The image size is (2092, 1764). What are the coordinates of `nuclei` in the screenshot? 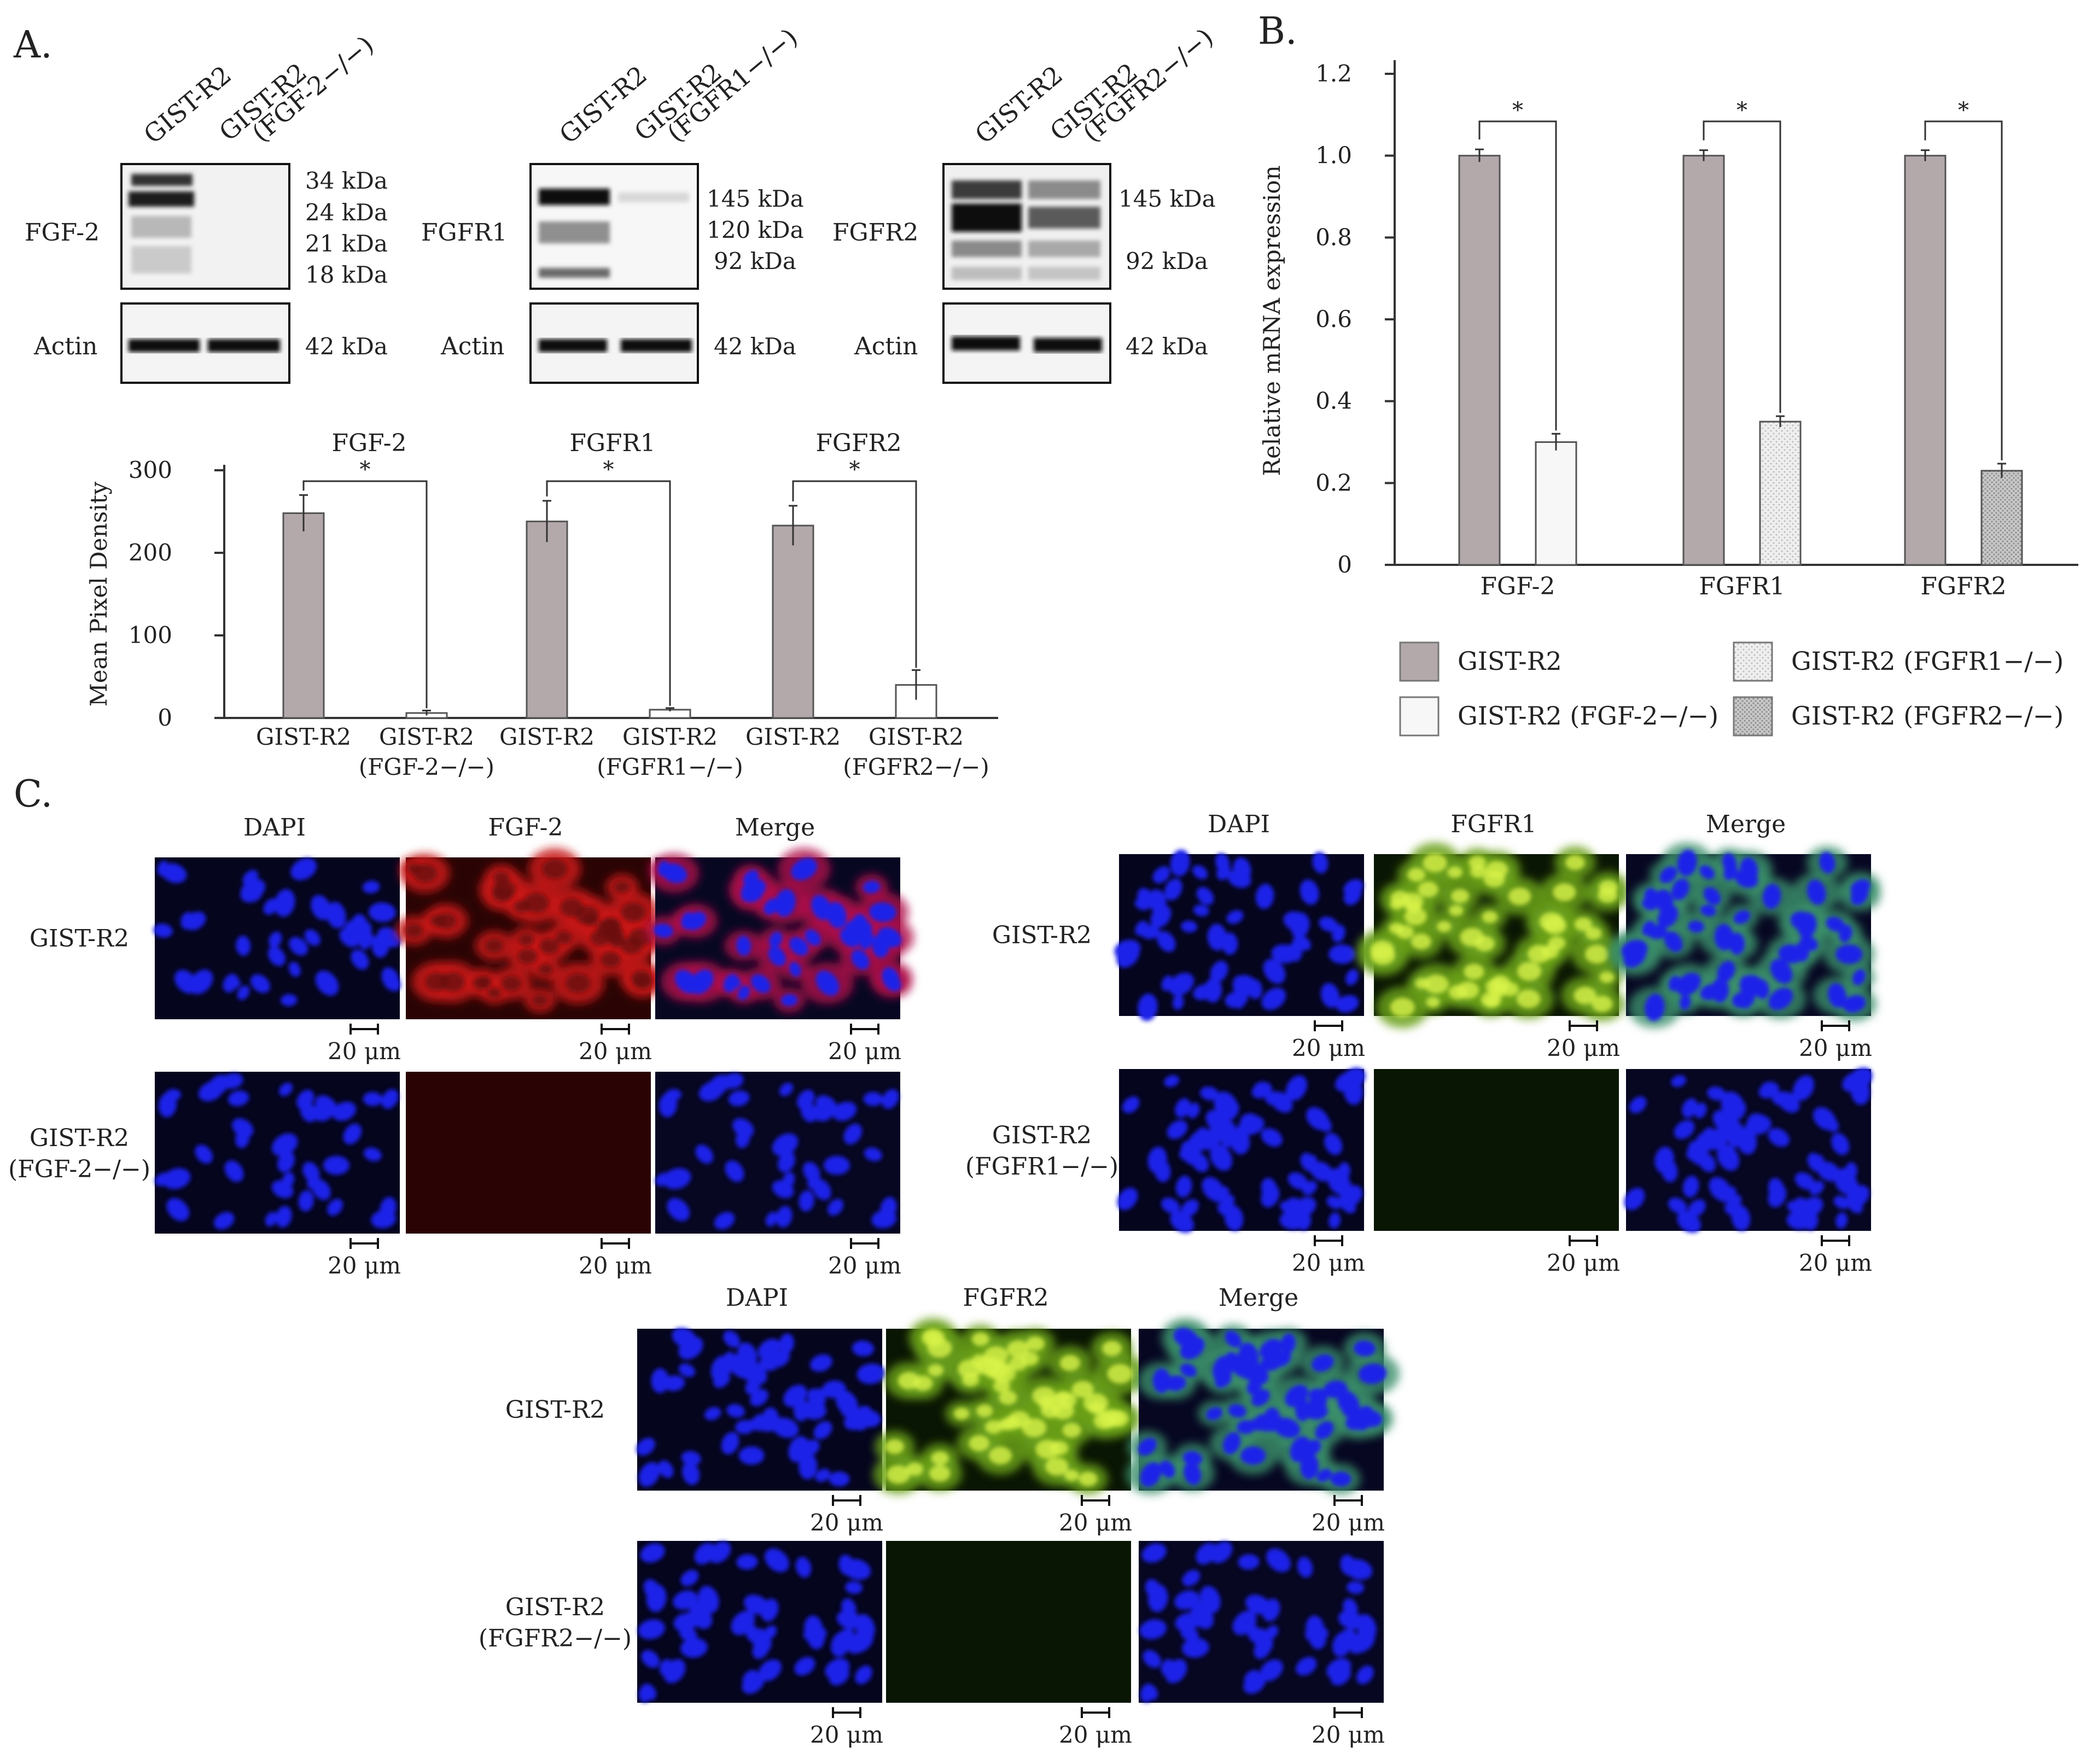 It's located at (777, 1151).